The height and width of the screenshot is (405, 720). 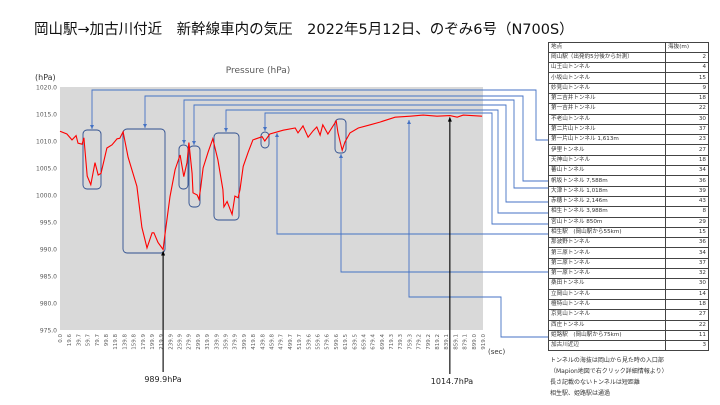 What do you see at coordinates (687, 140) in the screenshot?
I see `altitude-cell: 23` at bounding box center [687, 140].